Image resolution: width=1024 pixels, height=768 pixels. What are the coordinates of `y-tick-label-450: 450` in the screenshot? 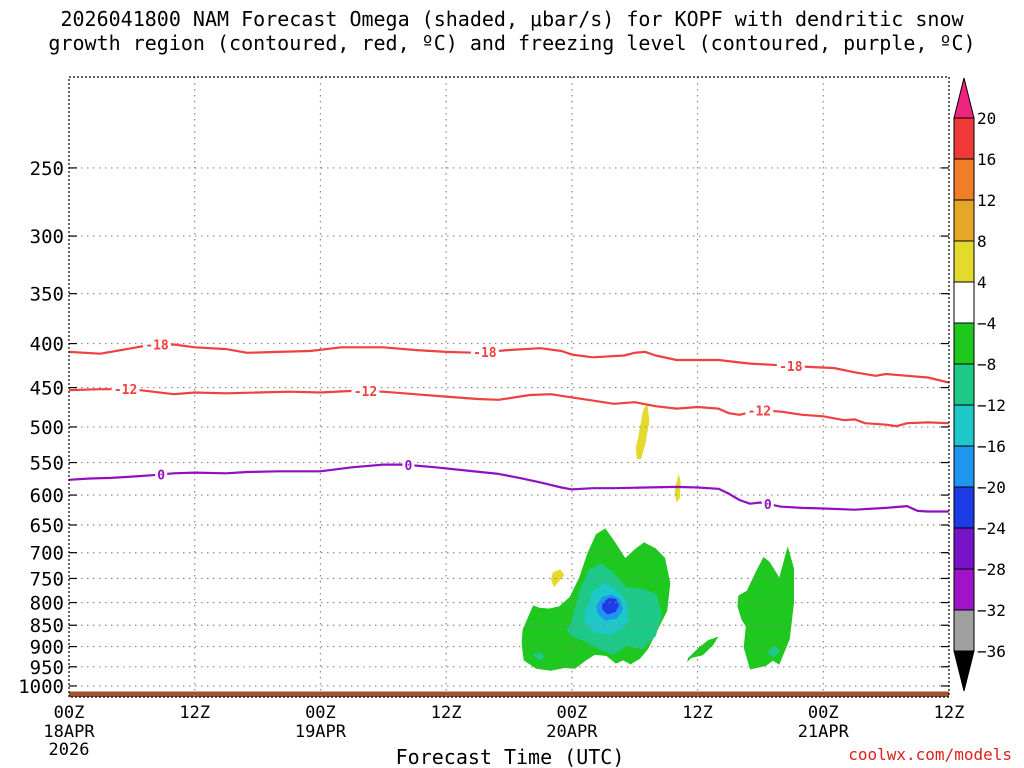 It's located at (47, 389).